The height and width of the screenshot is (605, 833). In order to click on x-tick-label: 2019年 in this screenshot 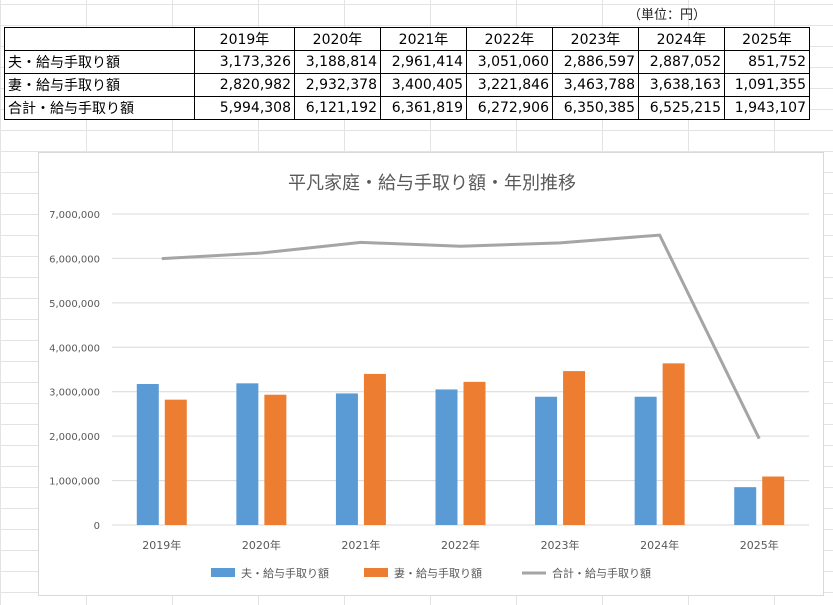, I will do `click(161, 545)`.